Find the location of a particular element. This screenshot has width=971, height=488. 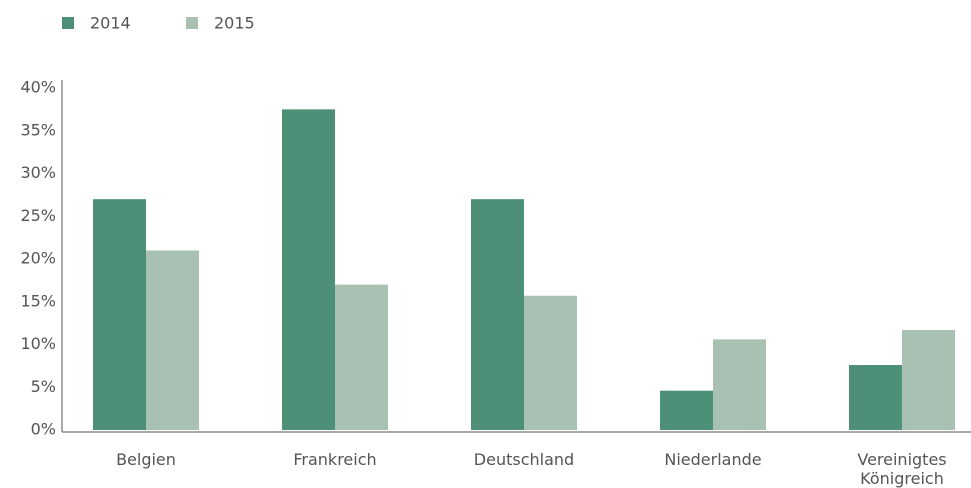

x-tick-label: Niederlande is located at coordinates (713, 459).